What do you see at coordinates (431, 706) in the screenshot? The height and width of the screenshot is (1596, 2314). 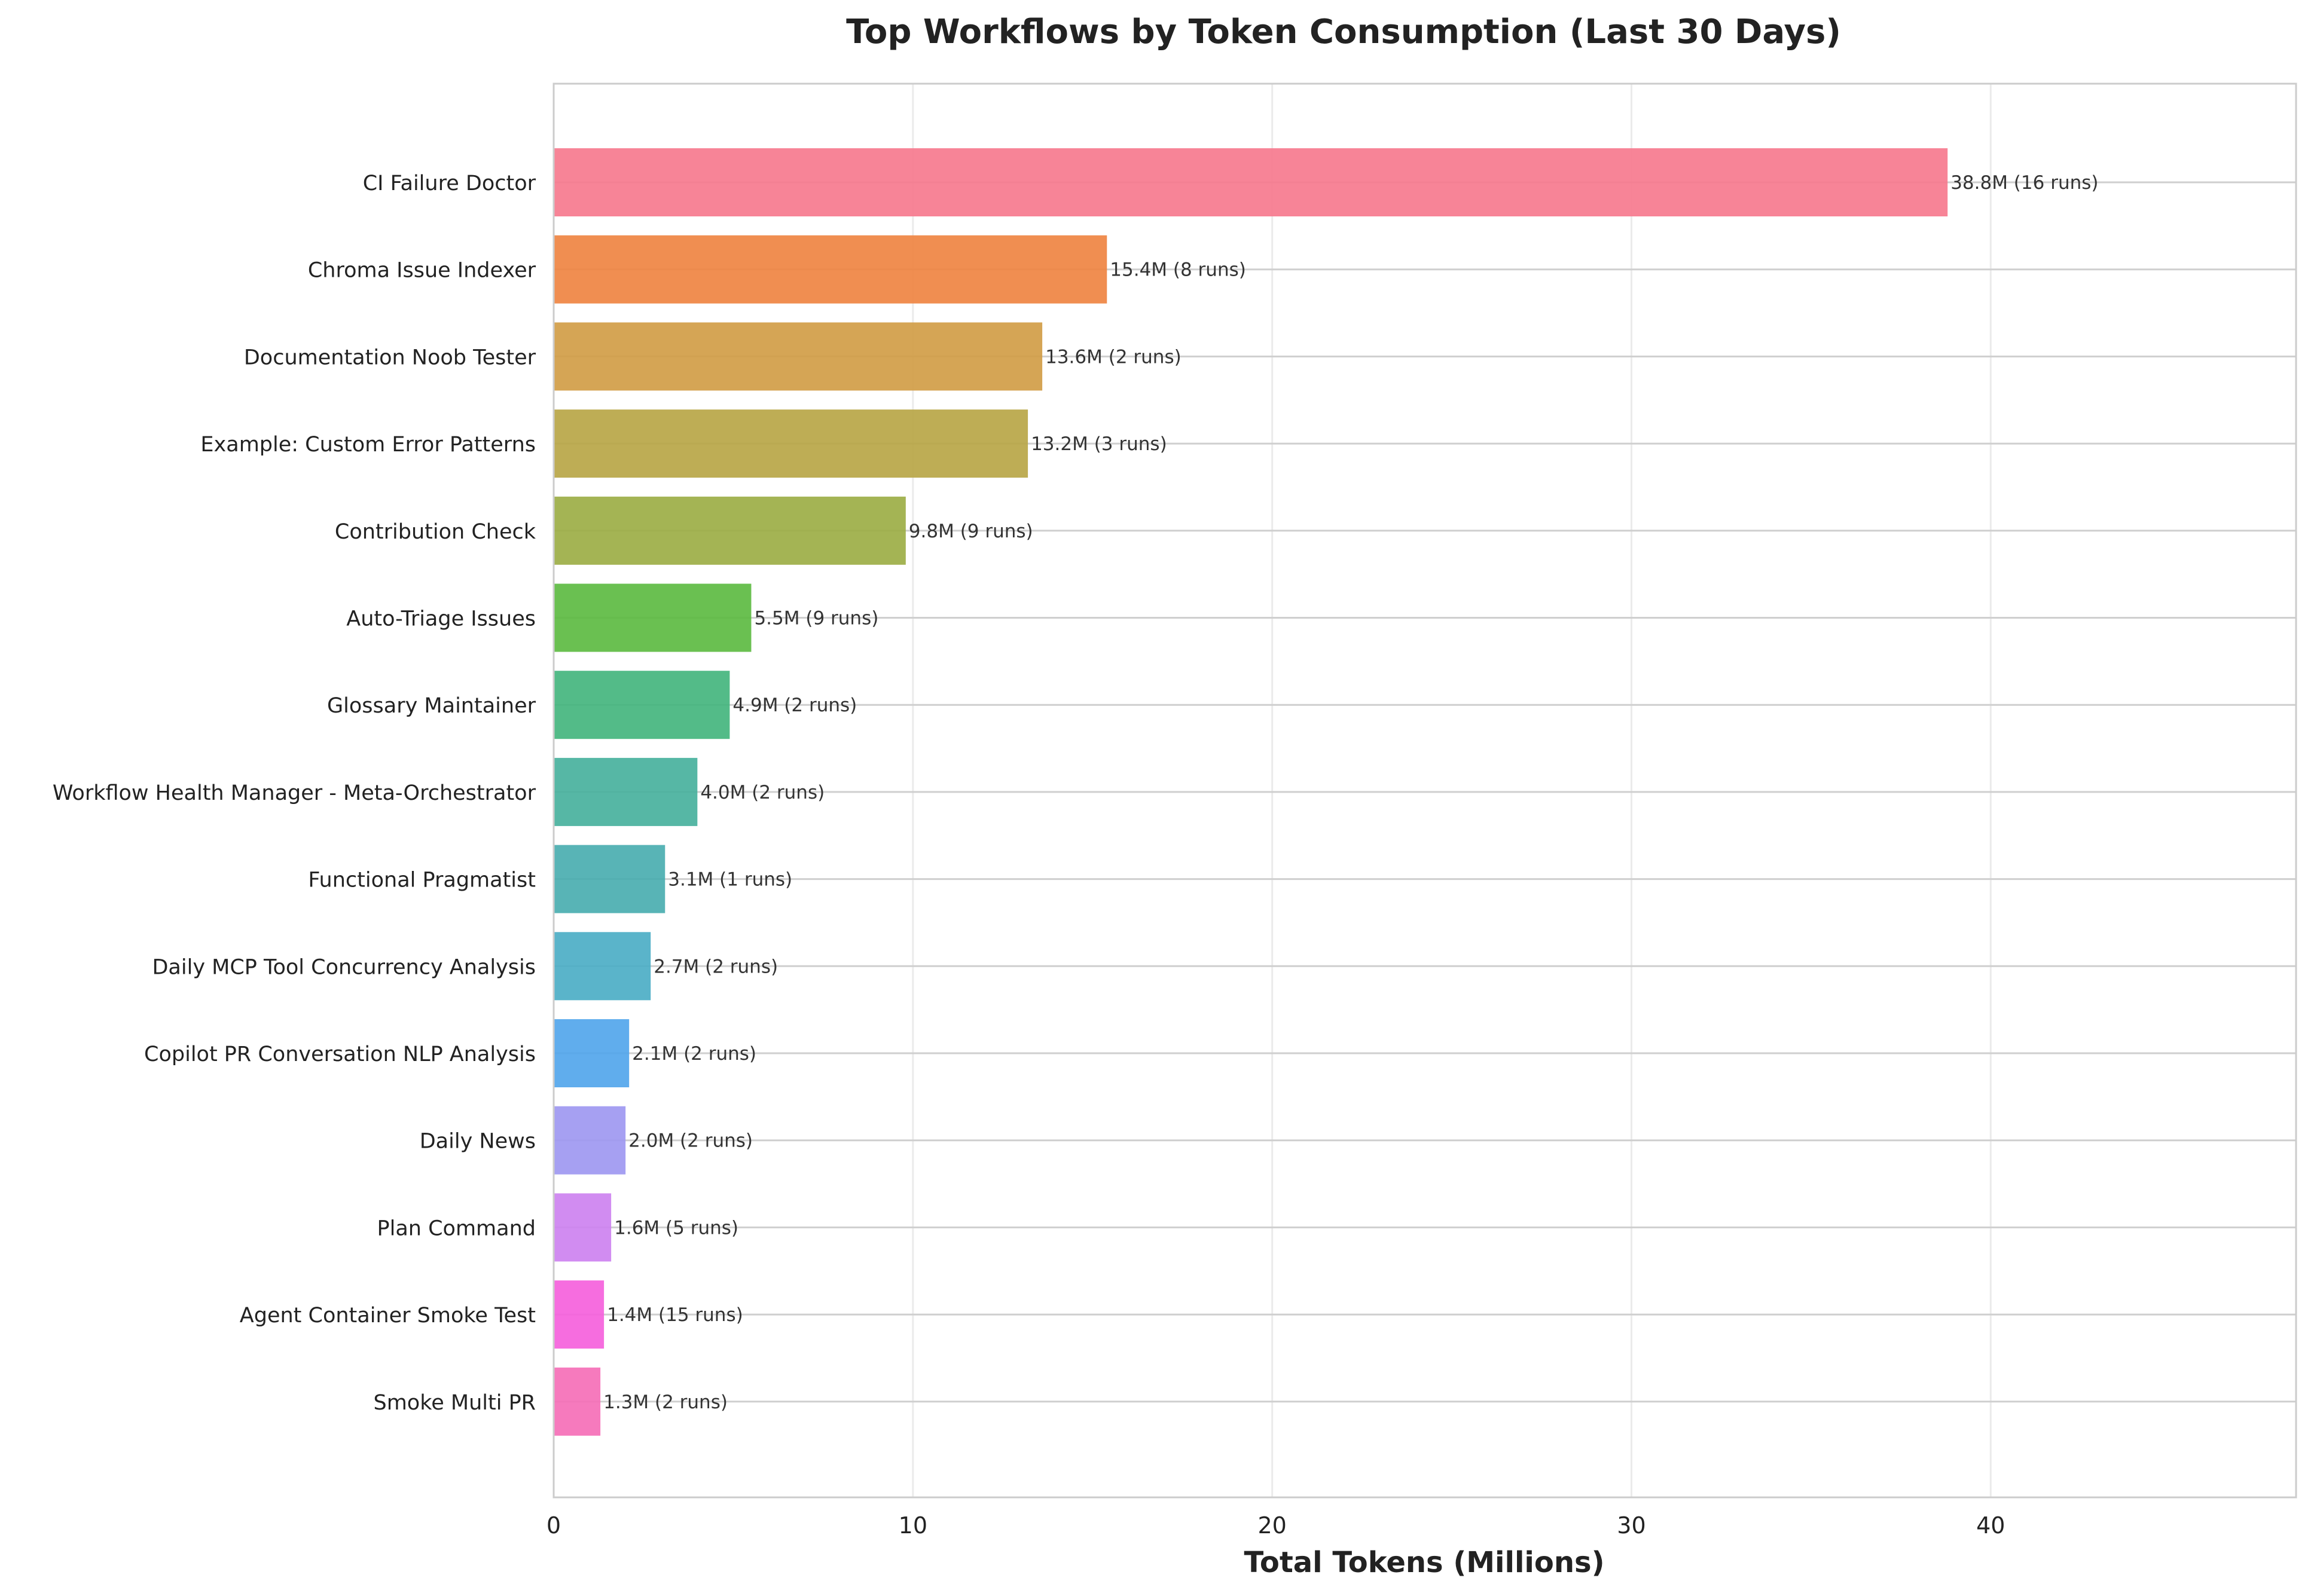 I see `y-tick-label: Glossary Maintainer` at bounding box center [431, 706].